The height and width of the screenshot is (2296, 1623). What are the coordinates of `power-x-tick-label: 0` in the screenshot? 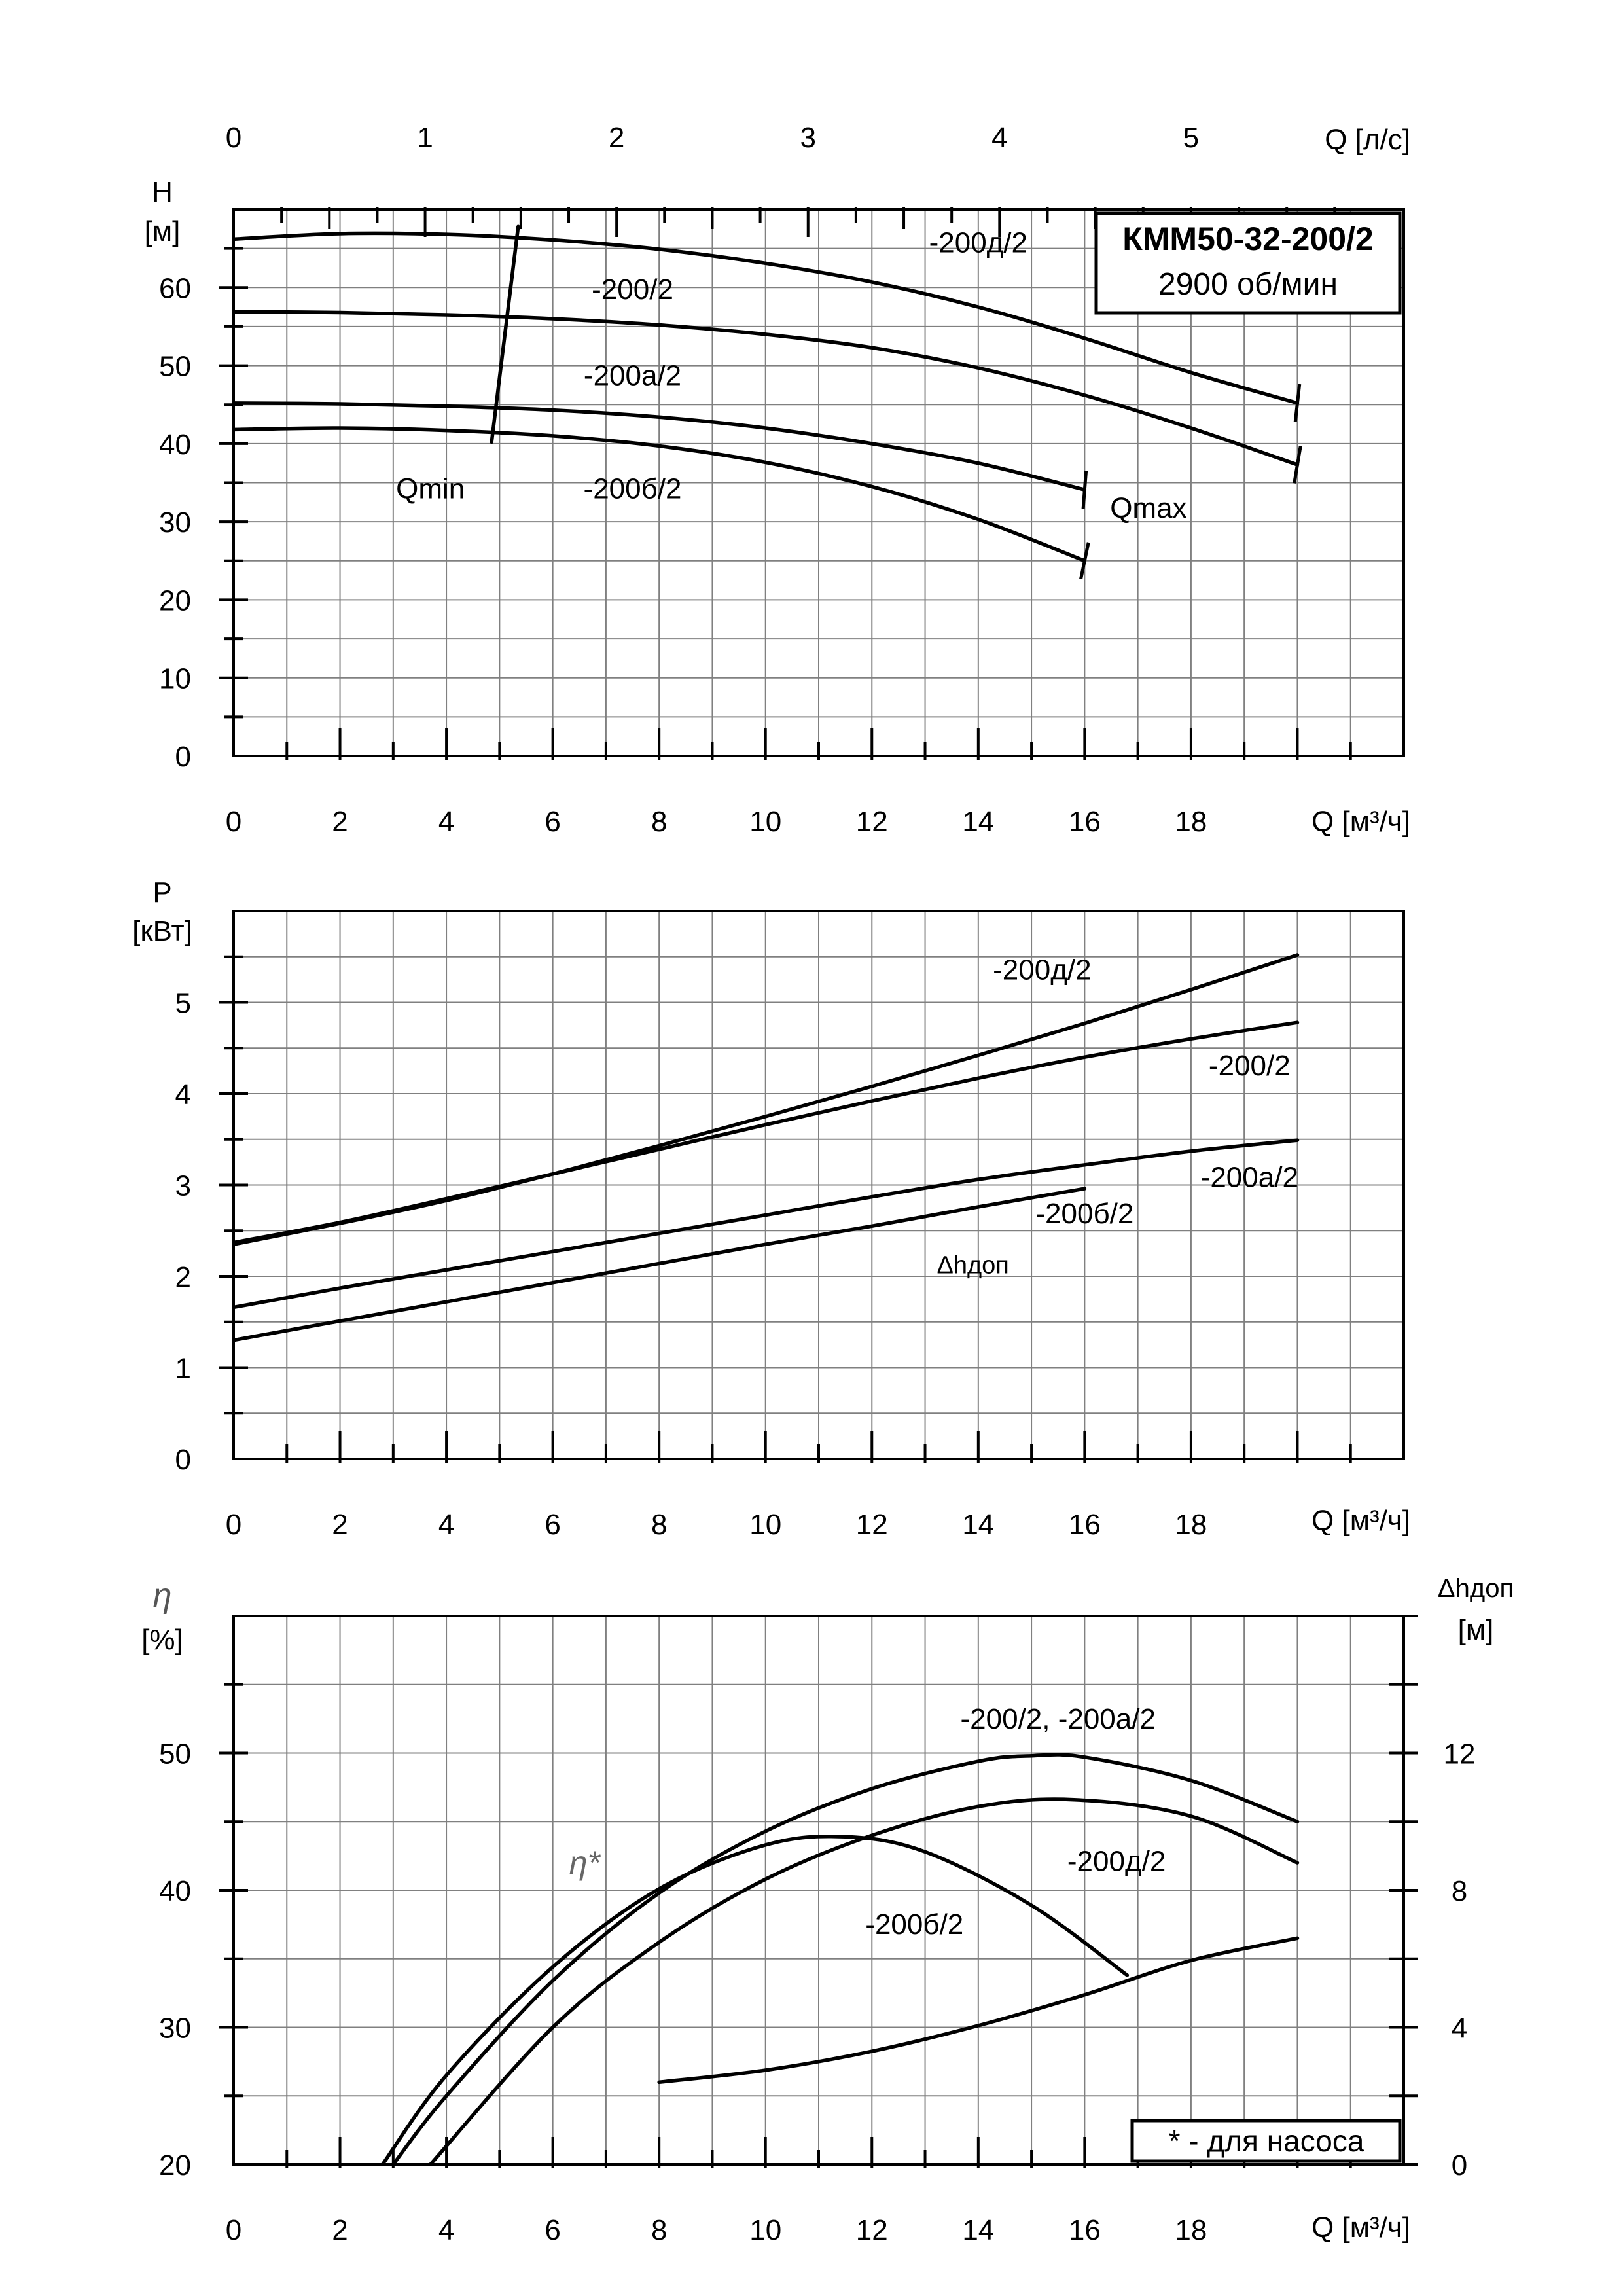 It's located at (233, 1525).